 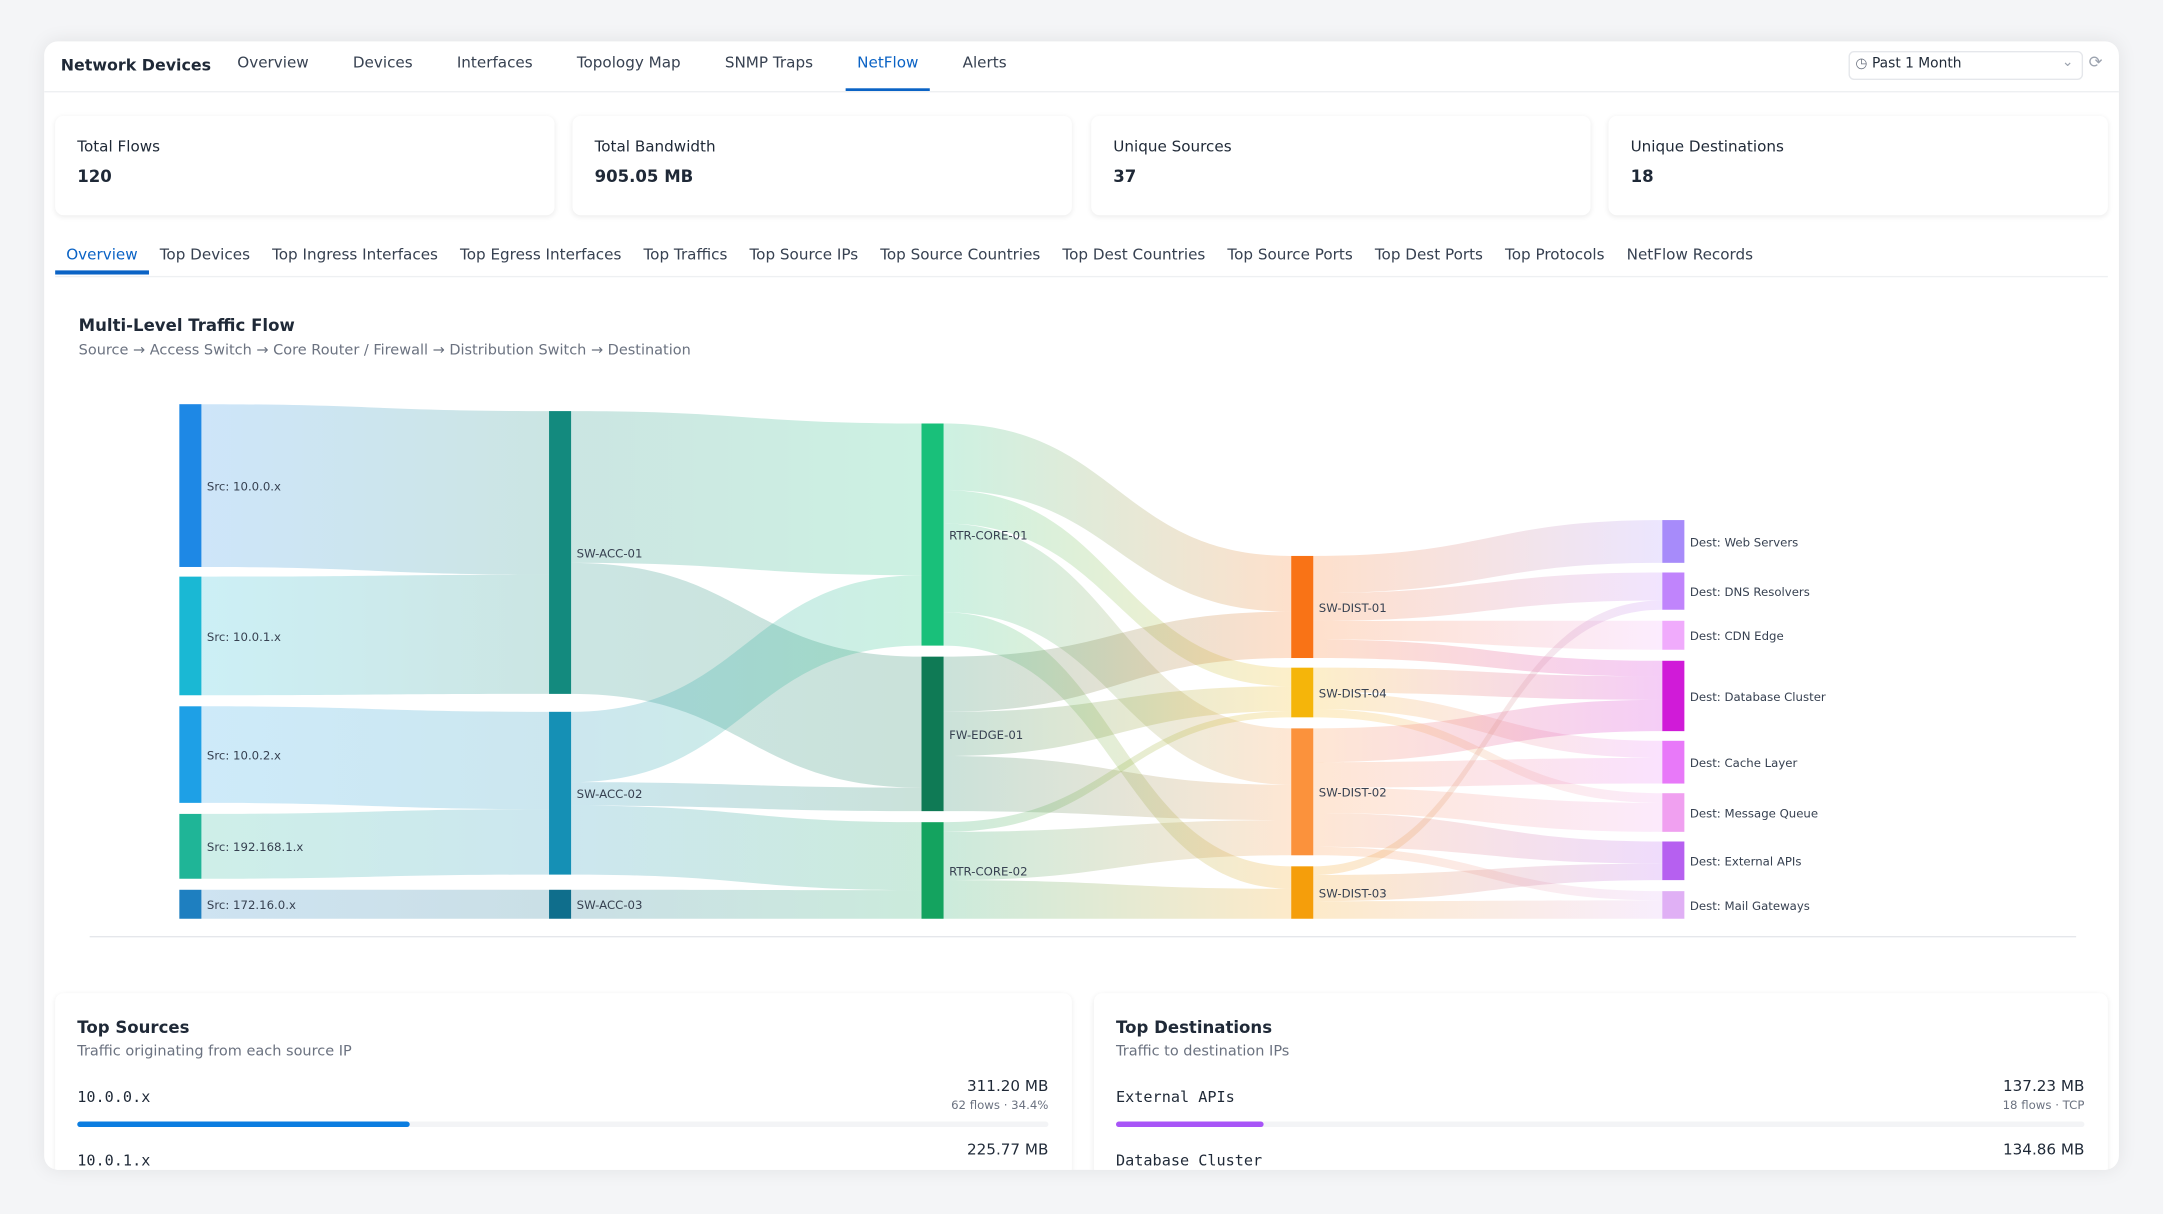 What do you see at coordinates (988, 535) in the screenshot?
I see `node-label: RTR-CORE-01` at bounding box center [988, 535].